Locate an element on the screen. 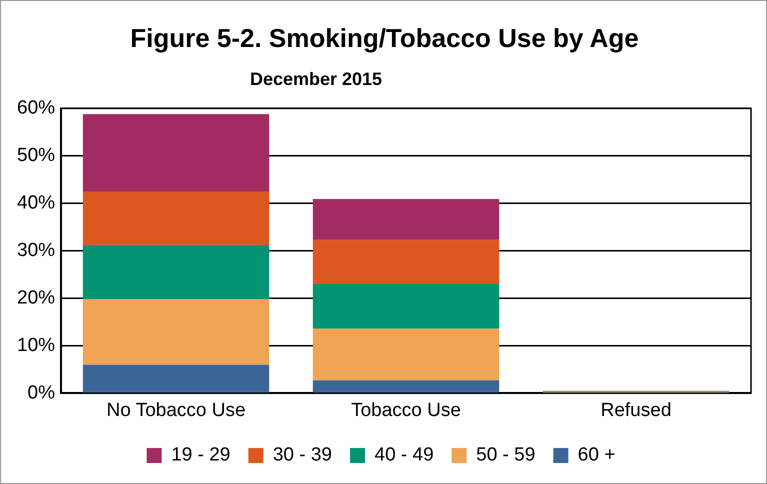  x-tick-label: Refused is located at coordinates (636, 410).